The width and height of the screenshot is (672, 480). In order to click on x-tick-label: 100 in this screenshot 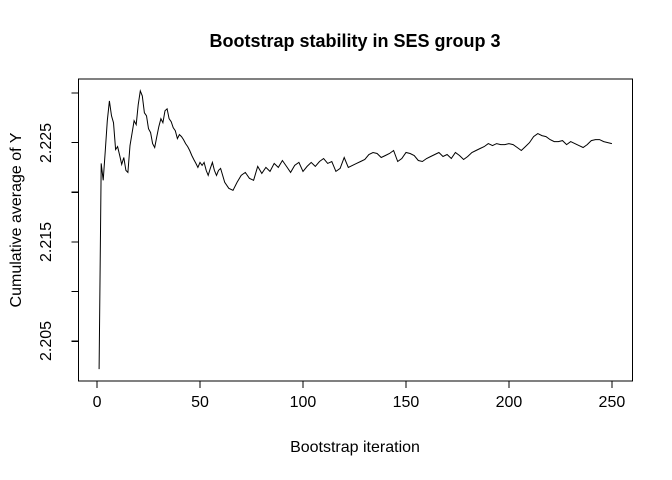, I will do `click(303, 402)`.